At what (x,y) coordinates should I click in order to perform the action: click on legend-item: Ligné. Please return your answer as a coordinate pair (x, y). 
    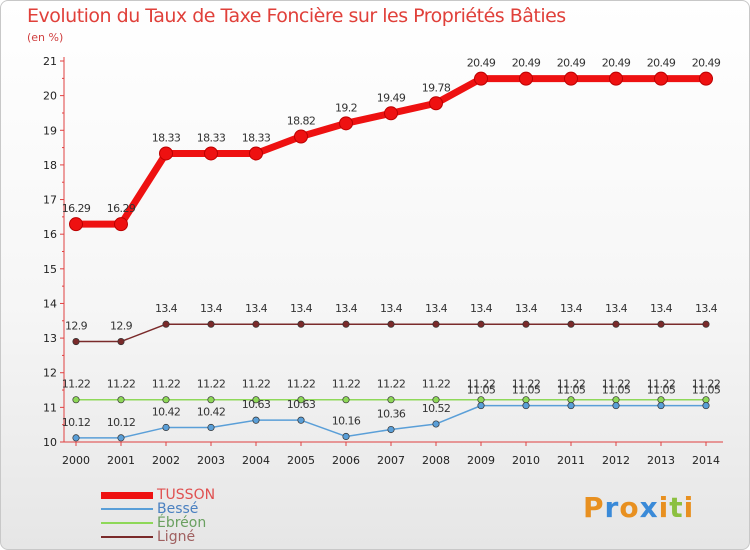
    Looking at the image, I should click on (148, 537).